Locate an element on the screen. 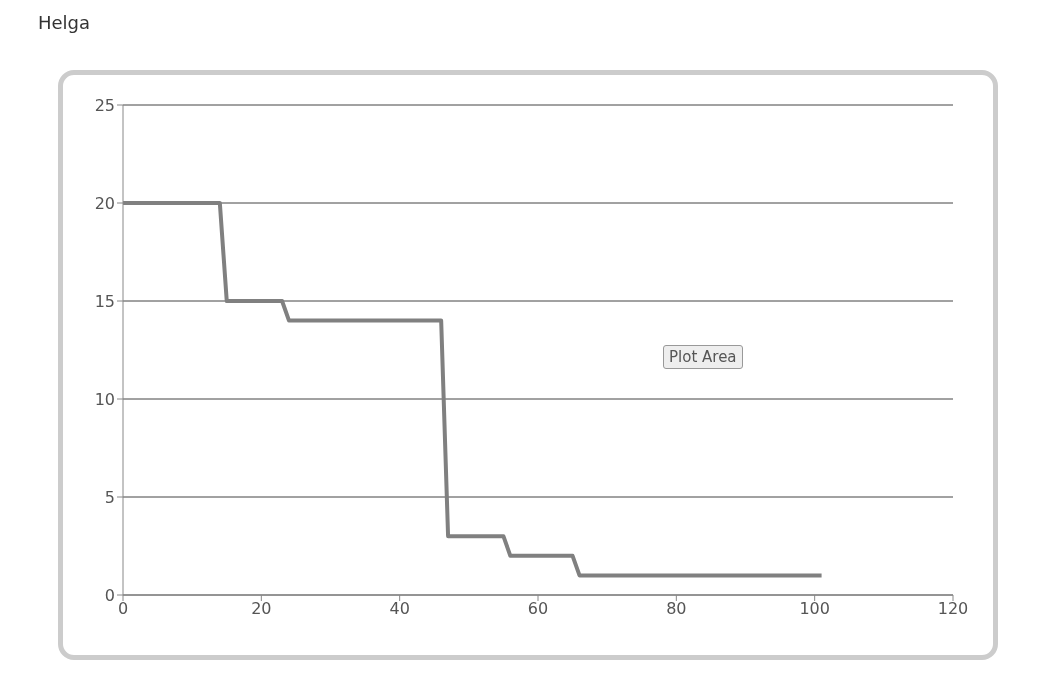 The width and height of the screenshot is (1048, 685). x-tick-label: 20 is located at coordinates (261, 609).